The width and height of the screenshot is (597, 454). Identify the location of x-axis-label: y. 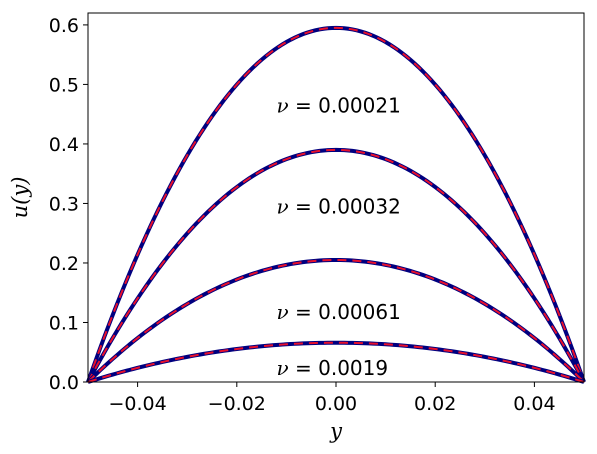
(336, 431).